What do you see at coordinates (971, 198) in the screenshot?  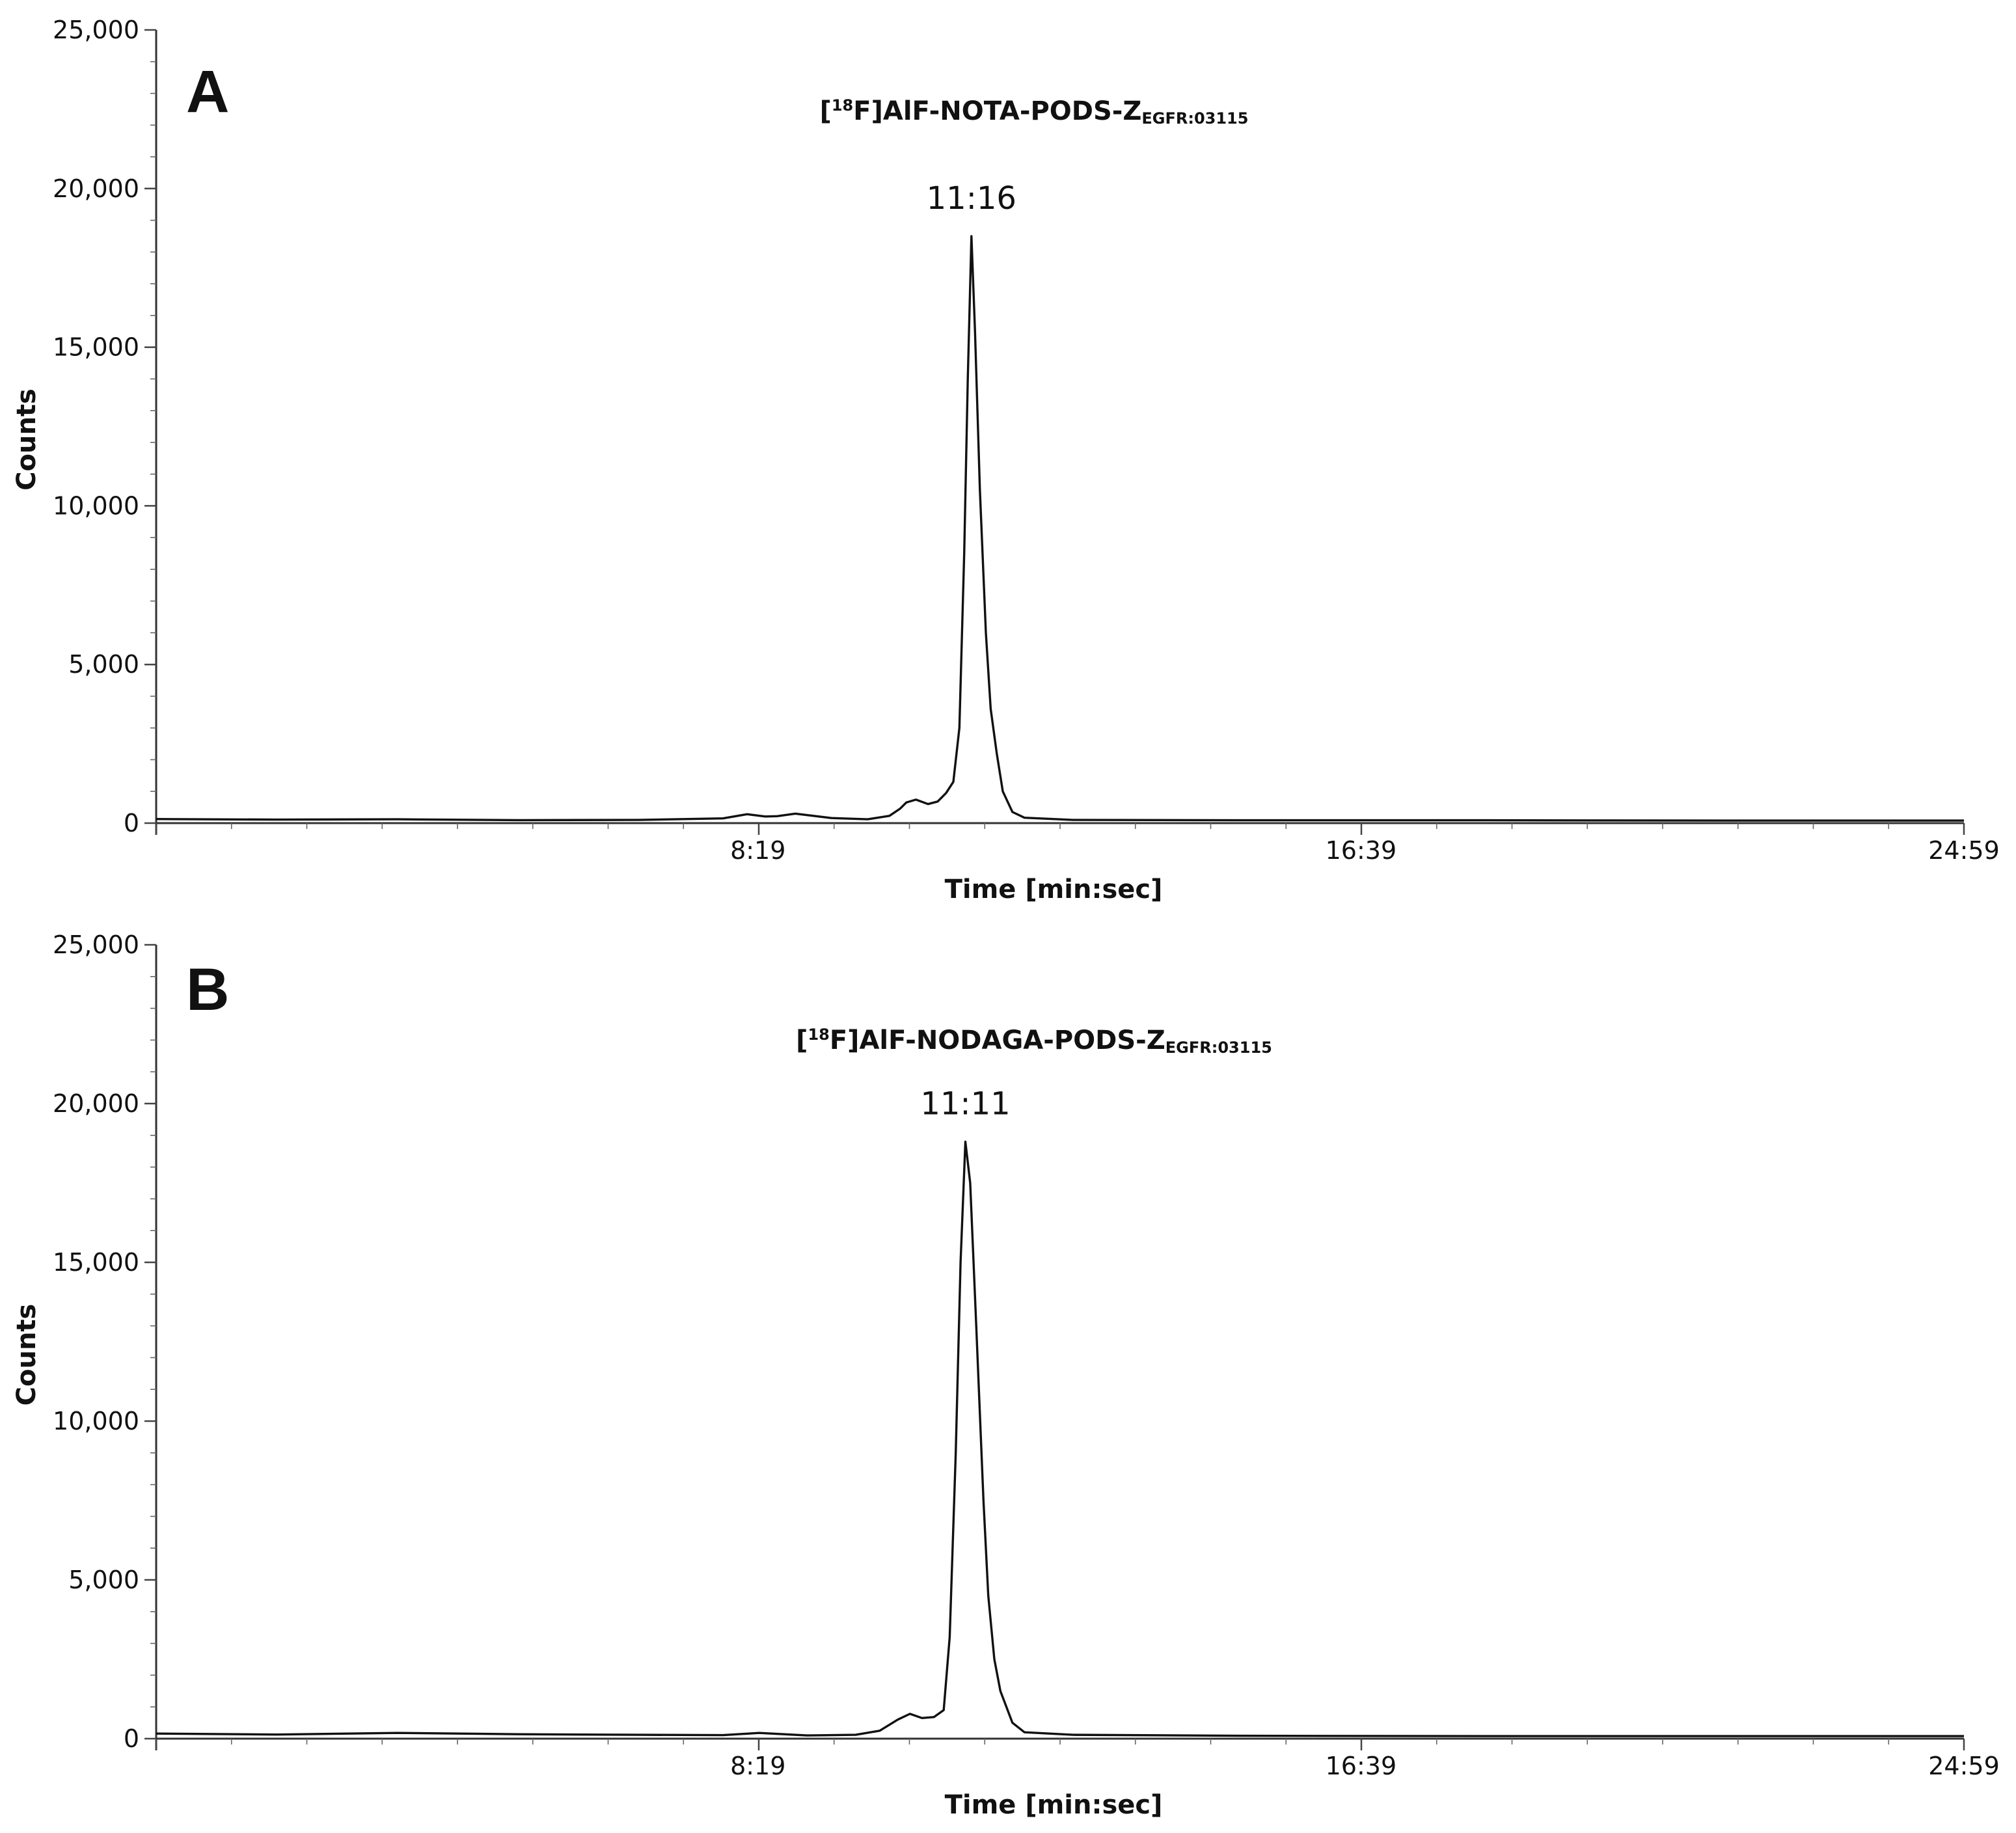 I see `peak-label: 11:16` at bounding box center [971, 198].